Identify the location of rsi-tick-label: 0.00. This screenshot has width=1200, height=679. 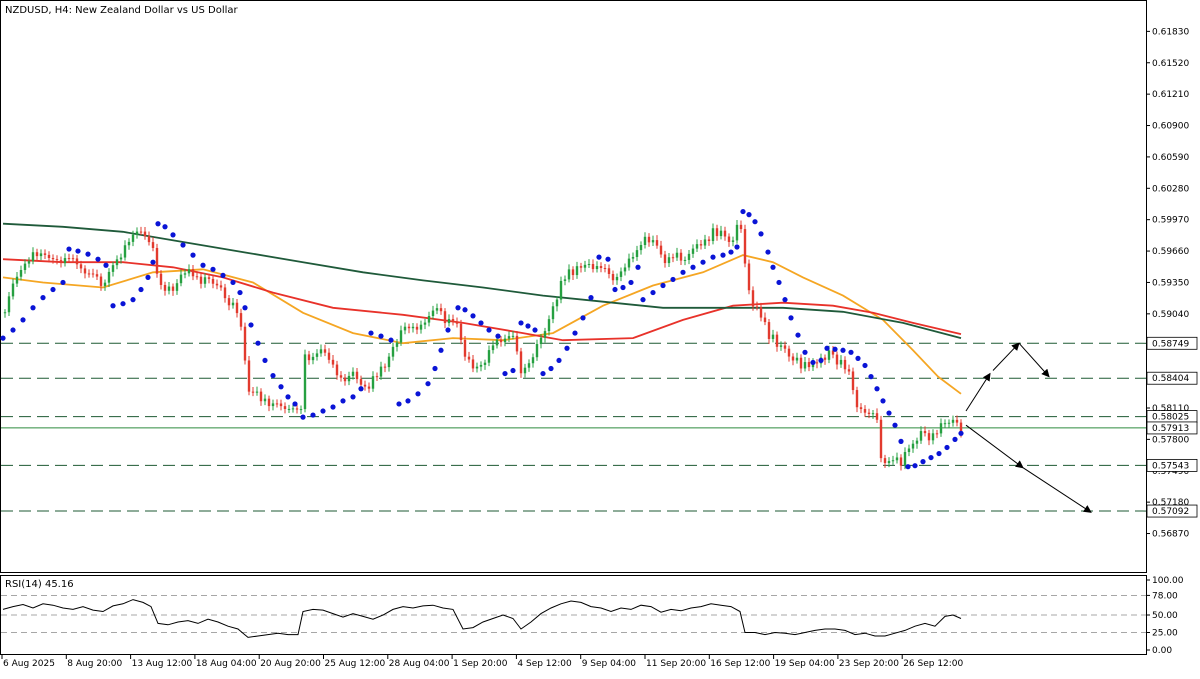
(1162, 651).